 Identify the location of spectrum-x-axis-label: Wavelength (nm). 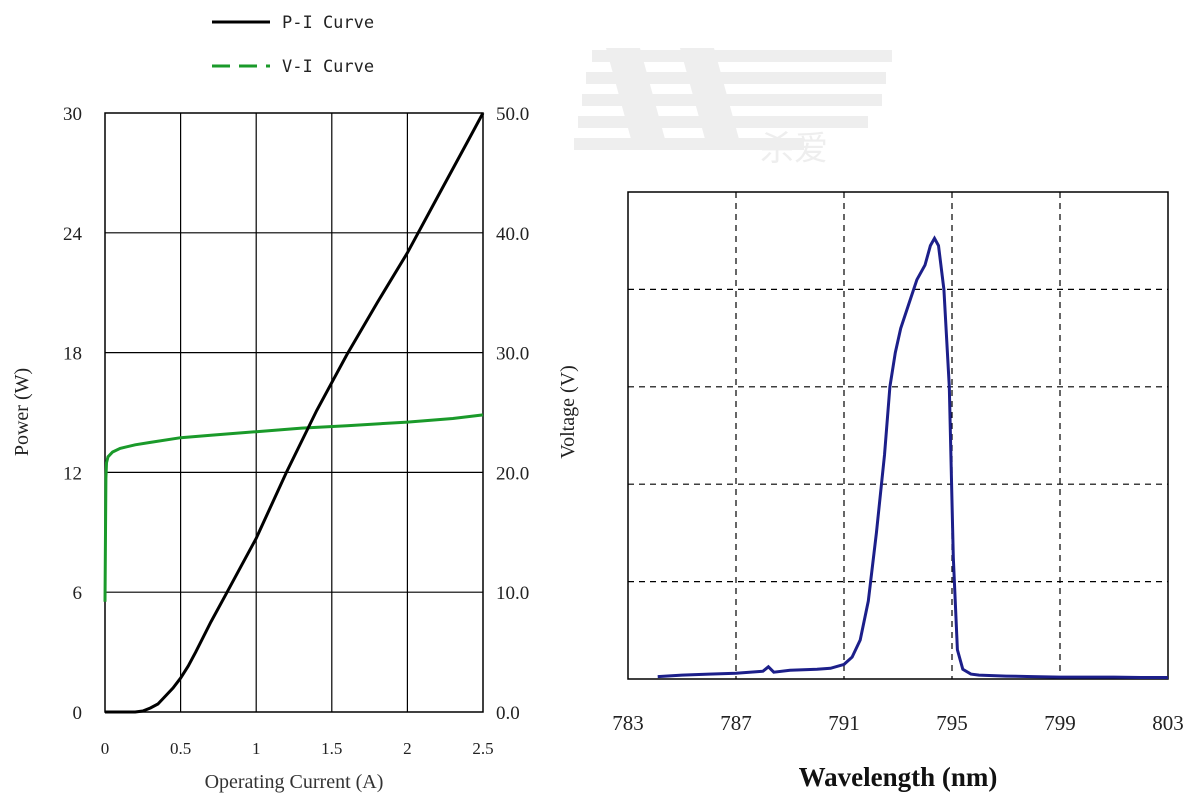
(898, 777).